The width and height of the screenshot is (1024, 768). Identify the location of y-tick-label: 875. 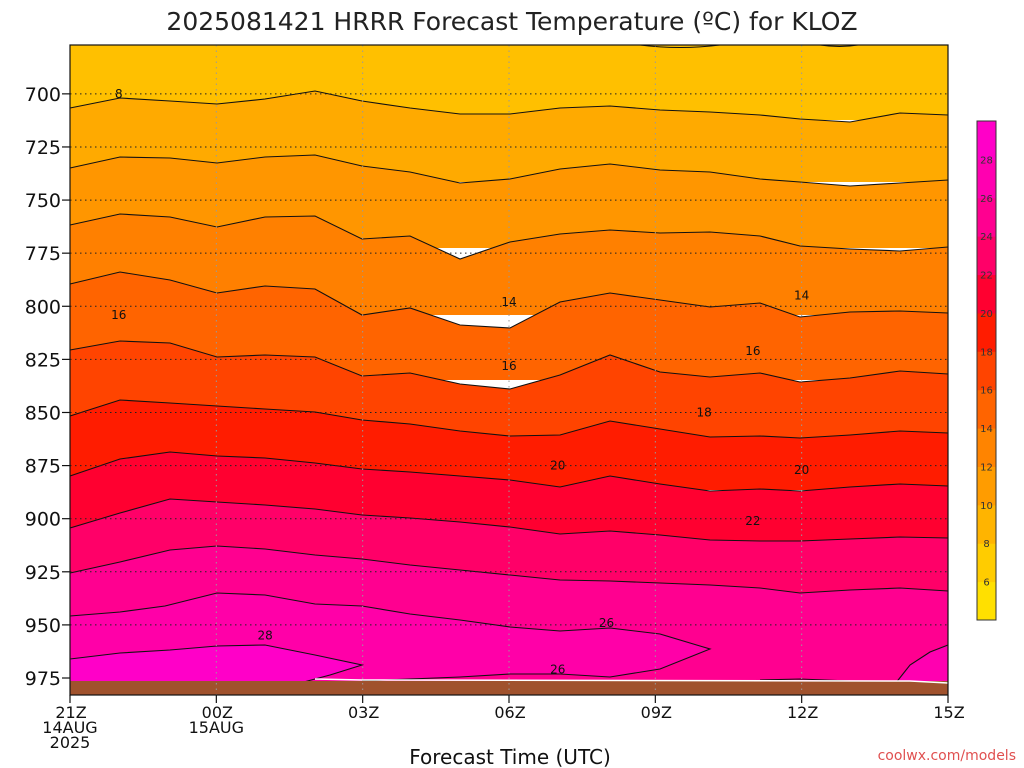
(43, 467).